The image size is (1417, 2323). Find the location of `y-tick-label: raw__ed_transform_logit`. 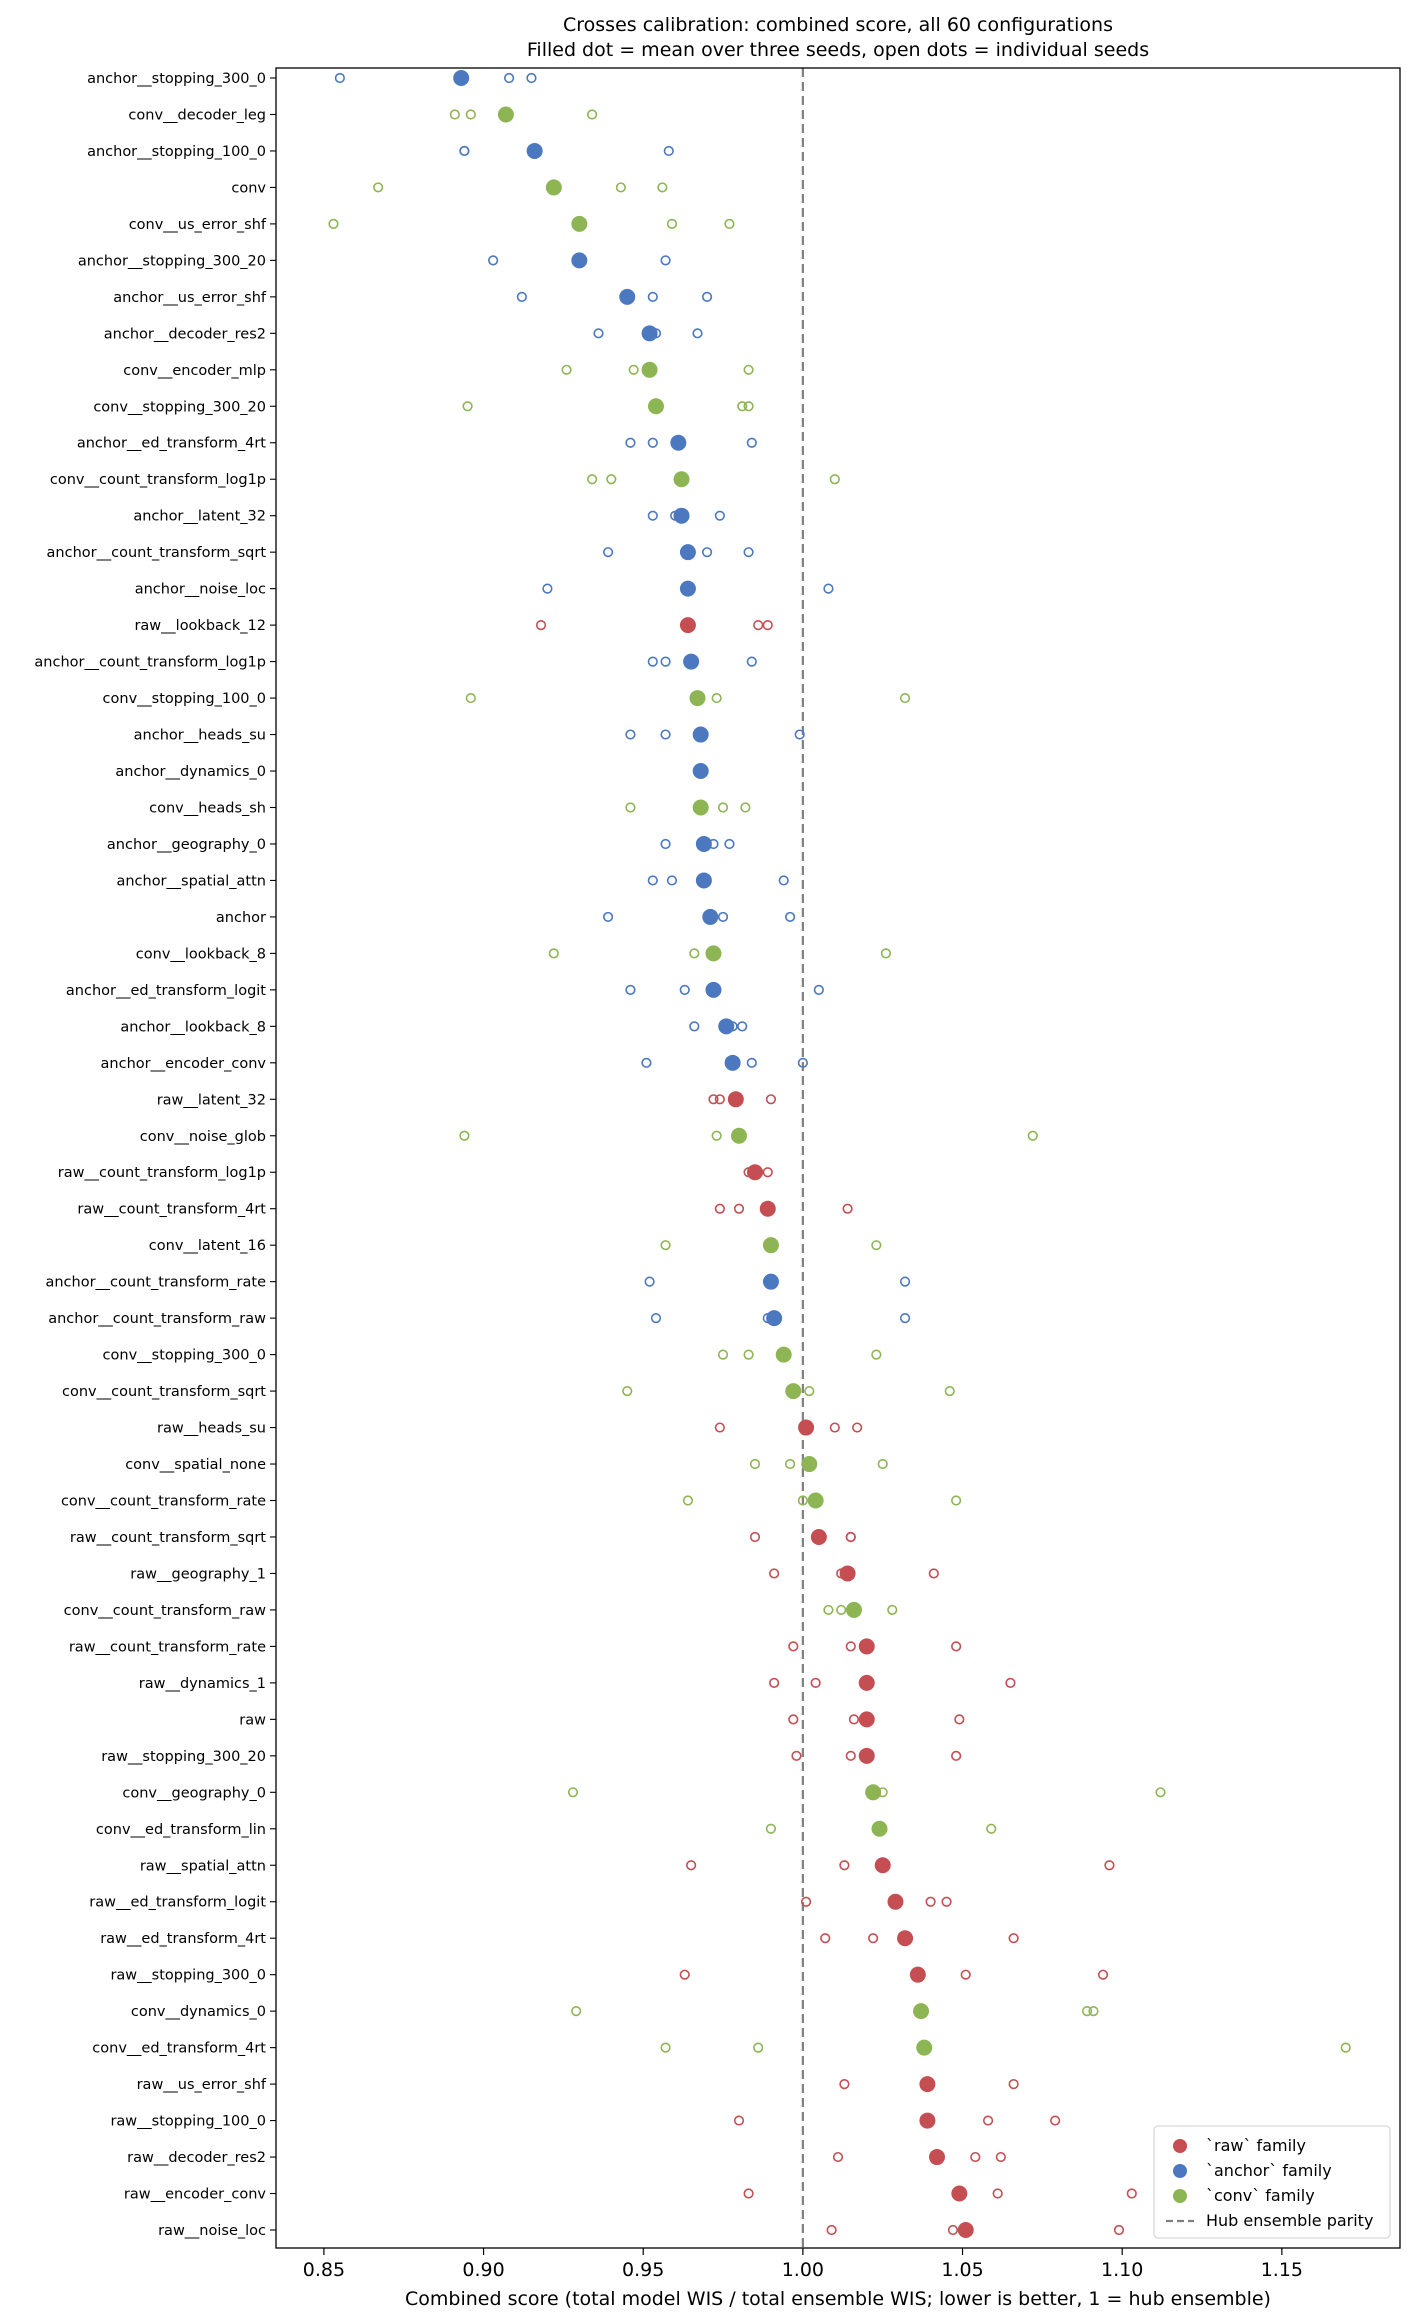

y-tick-label: raw__ed_transform_logit is located at coordinates (177, 1903).